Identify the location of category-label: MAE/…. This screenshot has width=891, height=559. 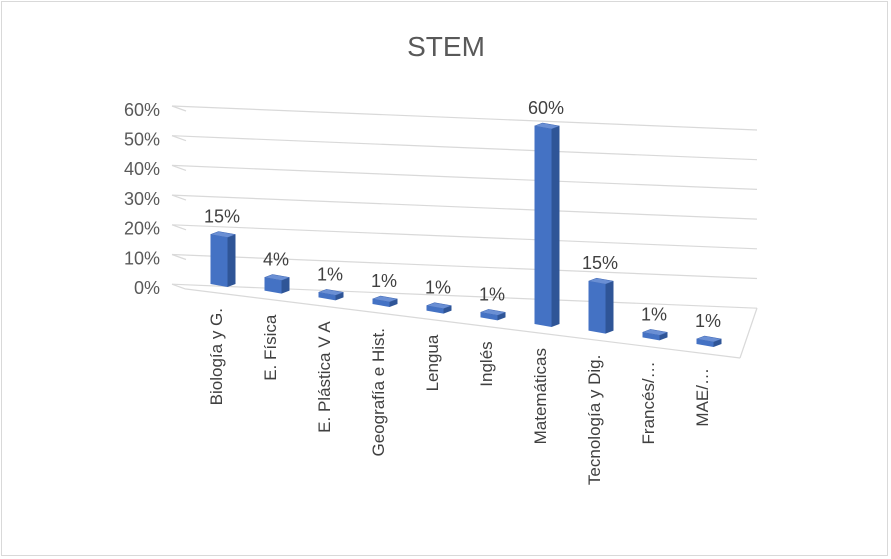
(702, 397).